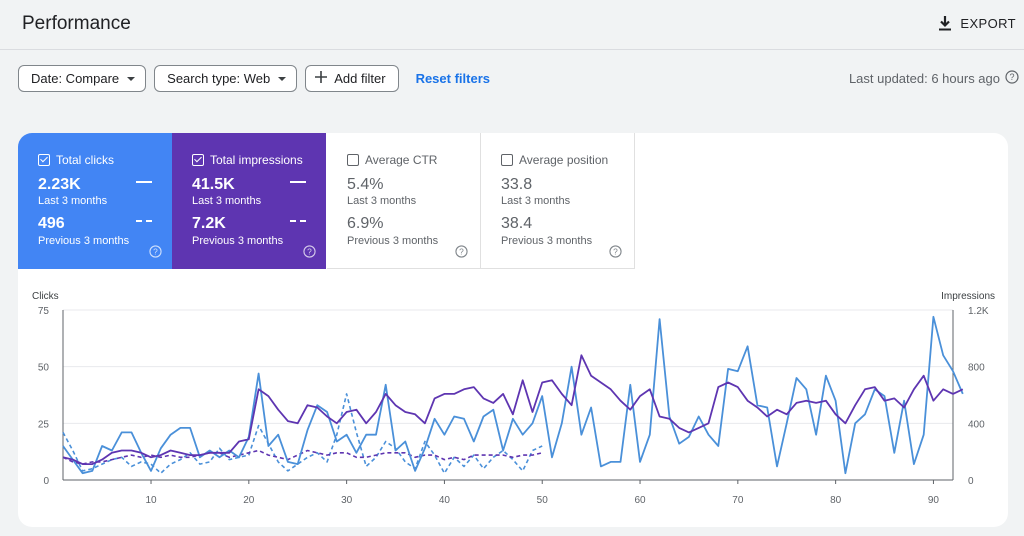 This screenshot has width=1024, height=536. Describe the element at coordinates (971, 481) in the screenshot. I see `right-y-tick-label: 0` at that location.